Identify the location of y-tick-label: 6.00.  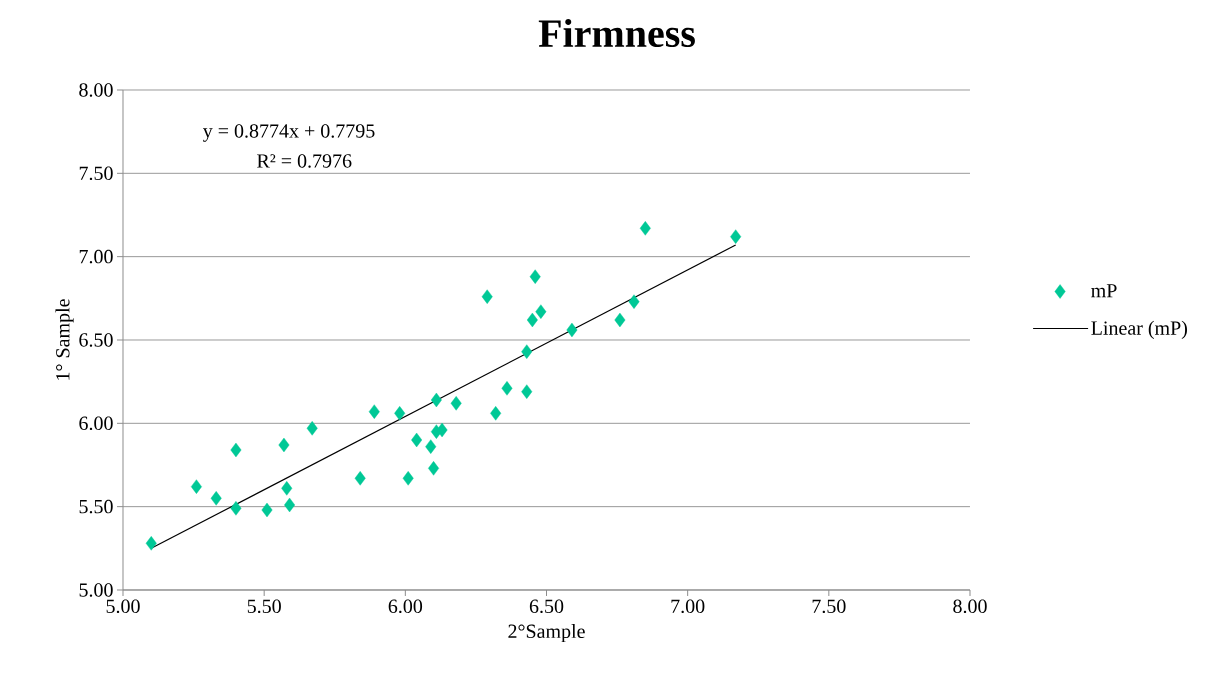
(96, 423).